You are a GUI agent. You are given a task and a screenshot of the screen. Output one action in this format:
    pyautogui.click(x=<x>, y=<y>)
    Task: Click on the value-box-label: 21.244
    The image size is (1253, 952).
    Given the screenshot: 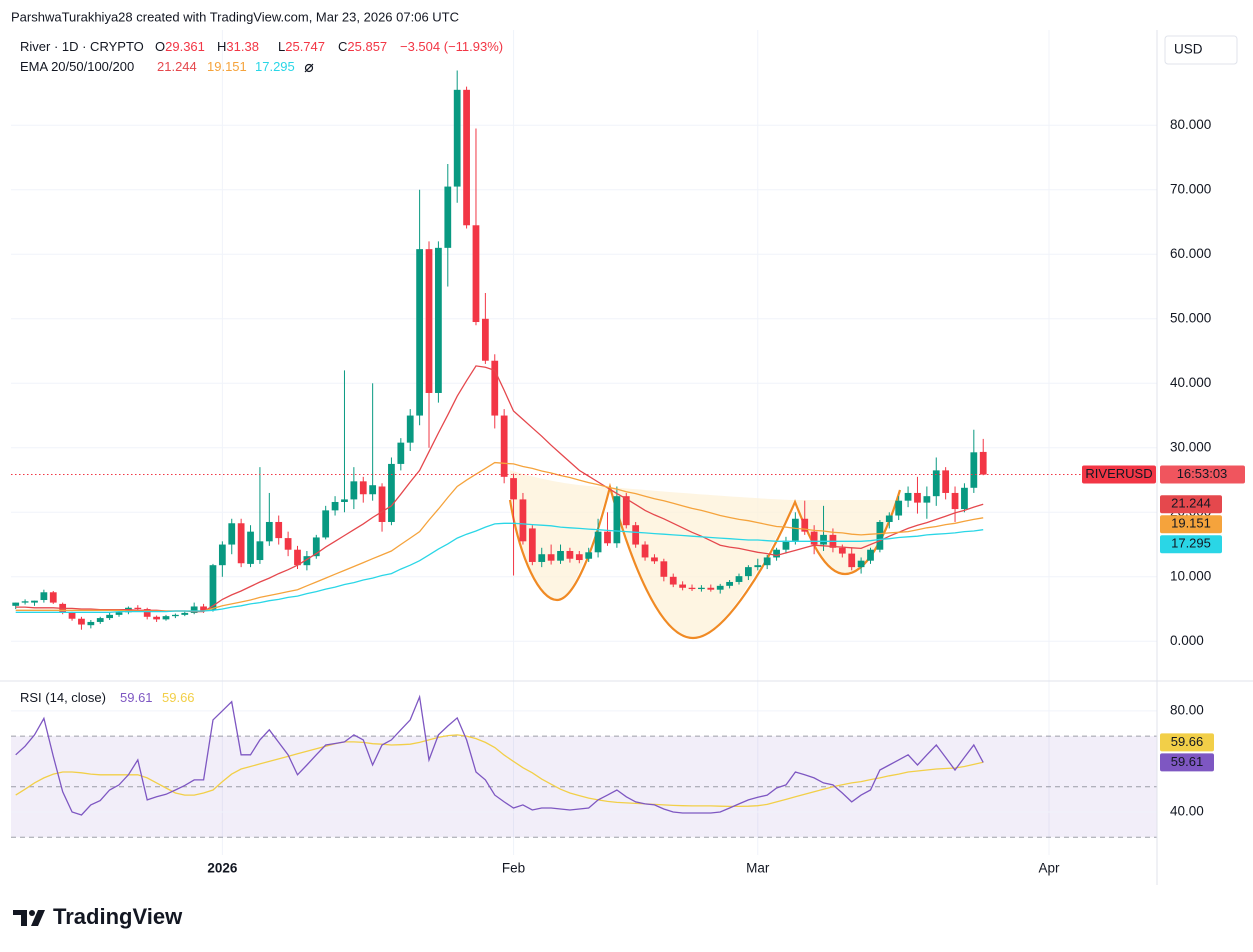 What is the action you would take?
    pyautogui.click(x=1191, y=503)
    